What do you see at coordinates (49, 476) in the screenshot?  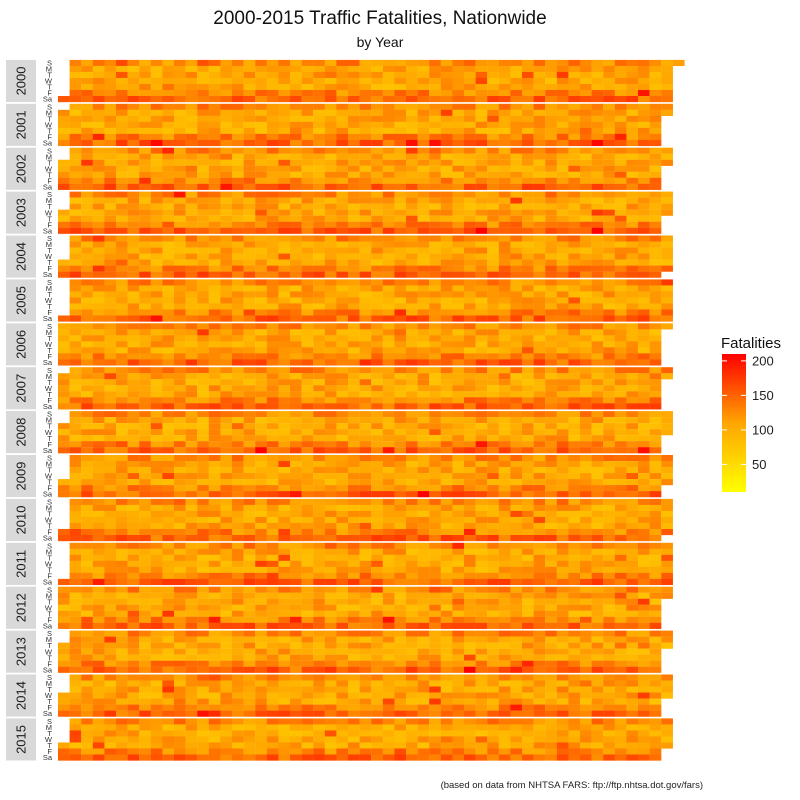 I see `day-tick-label: W` at bounding box center [49, 476].